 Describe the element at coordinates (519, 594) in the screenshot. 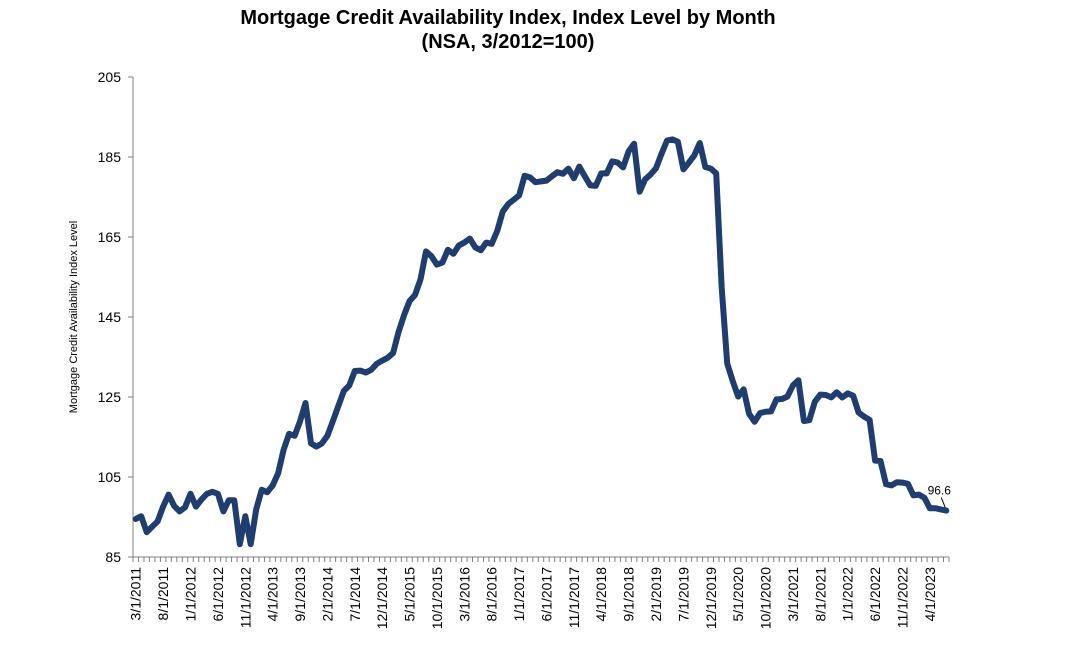

I see `x-tick-label: 1/1/2017` at that location.